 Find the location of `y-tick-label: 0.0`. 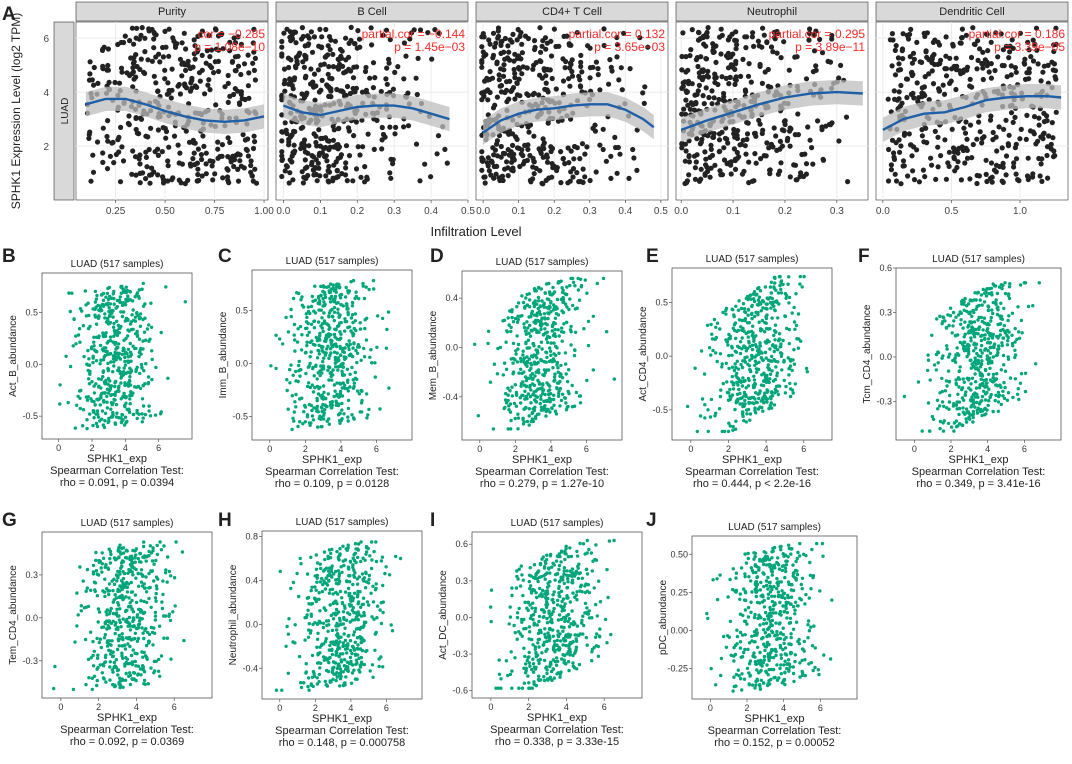

y-tick-label: 0.0 is located at coordinates (885, 357).